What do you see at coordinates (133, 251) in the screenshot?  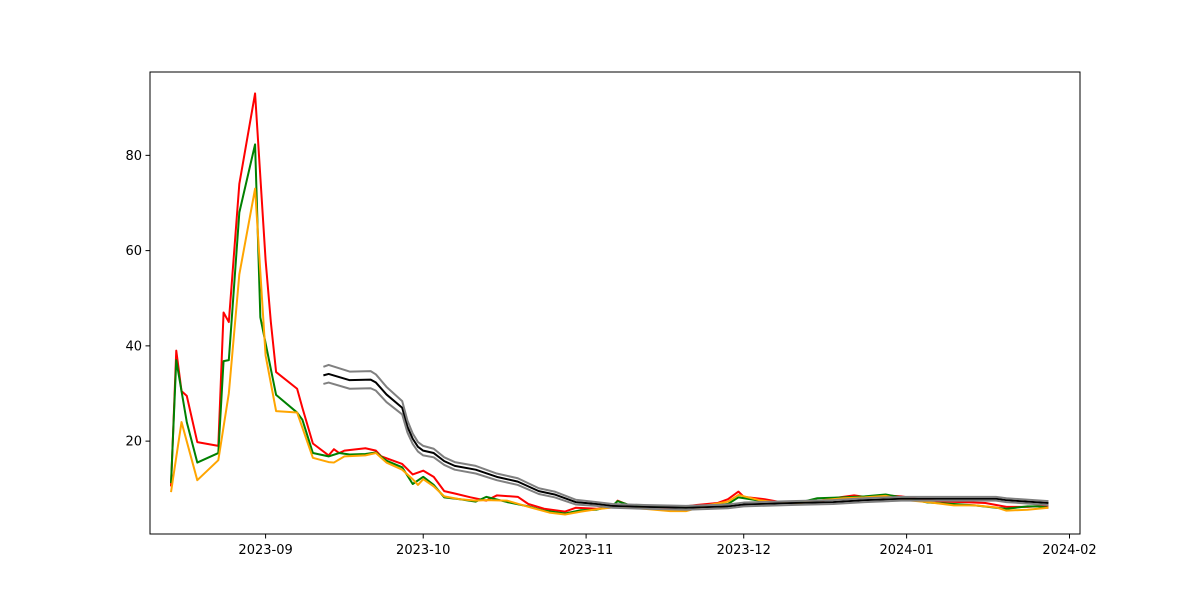 I see `y-tick-label: 60` at bounding box center [133, 251].